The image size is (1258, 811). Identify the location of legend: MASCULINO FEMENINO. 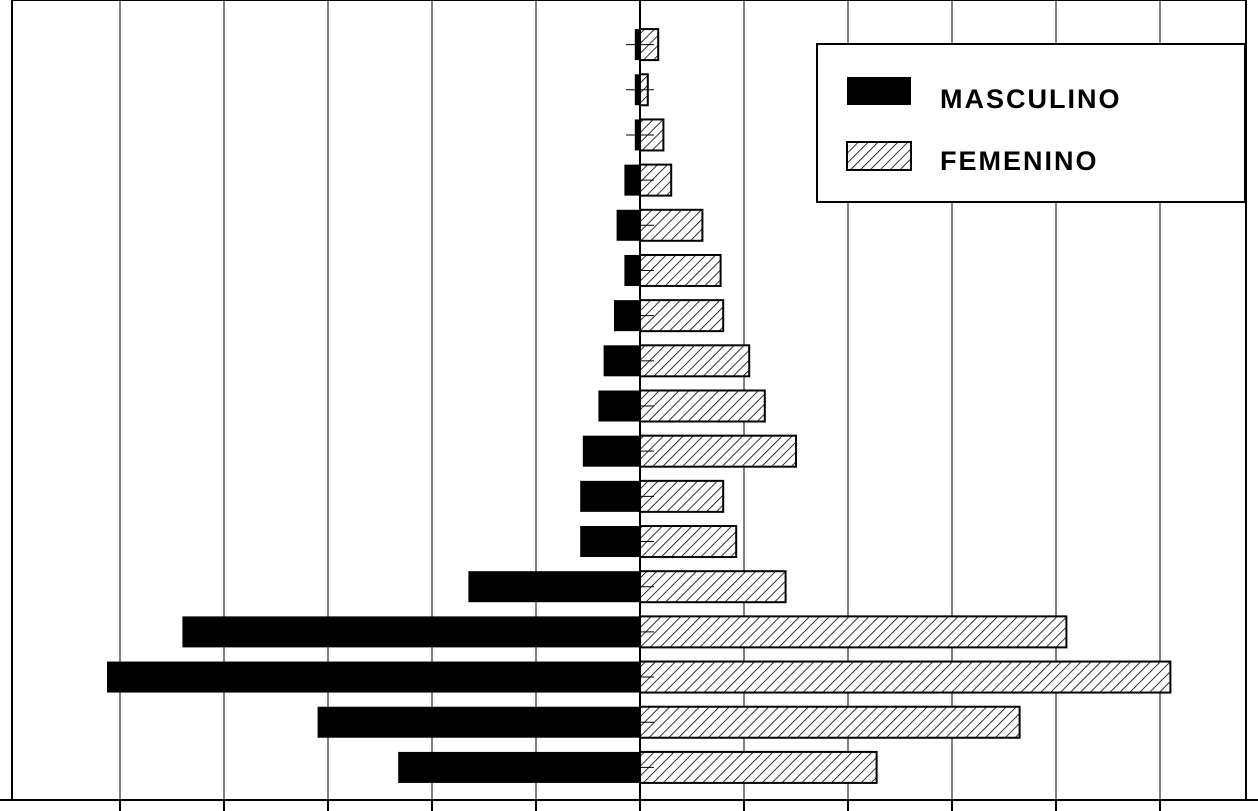
(1031, 123).